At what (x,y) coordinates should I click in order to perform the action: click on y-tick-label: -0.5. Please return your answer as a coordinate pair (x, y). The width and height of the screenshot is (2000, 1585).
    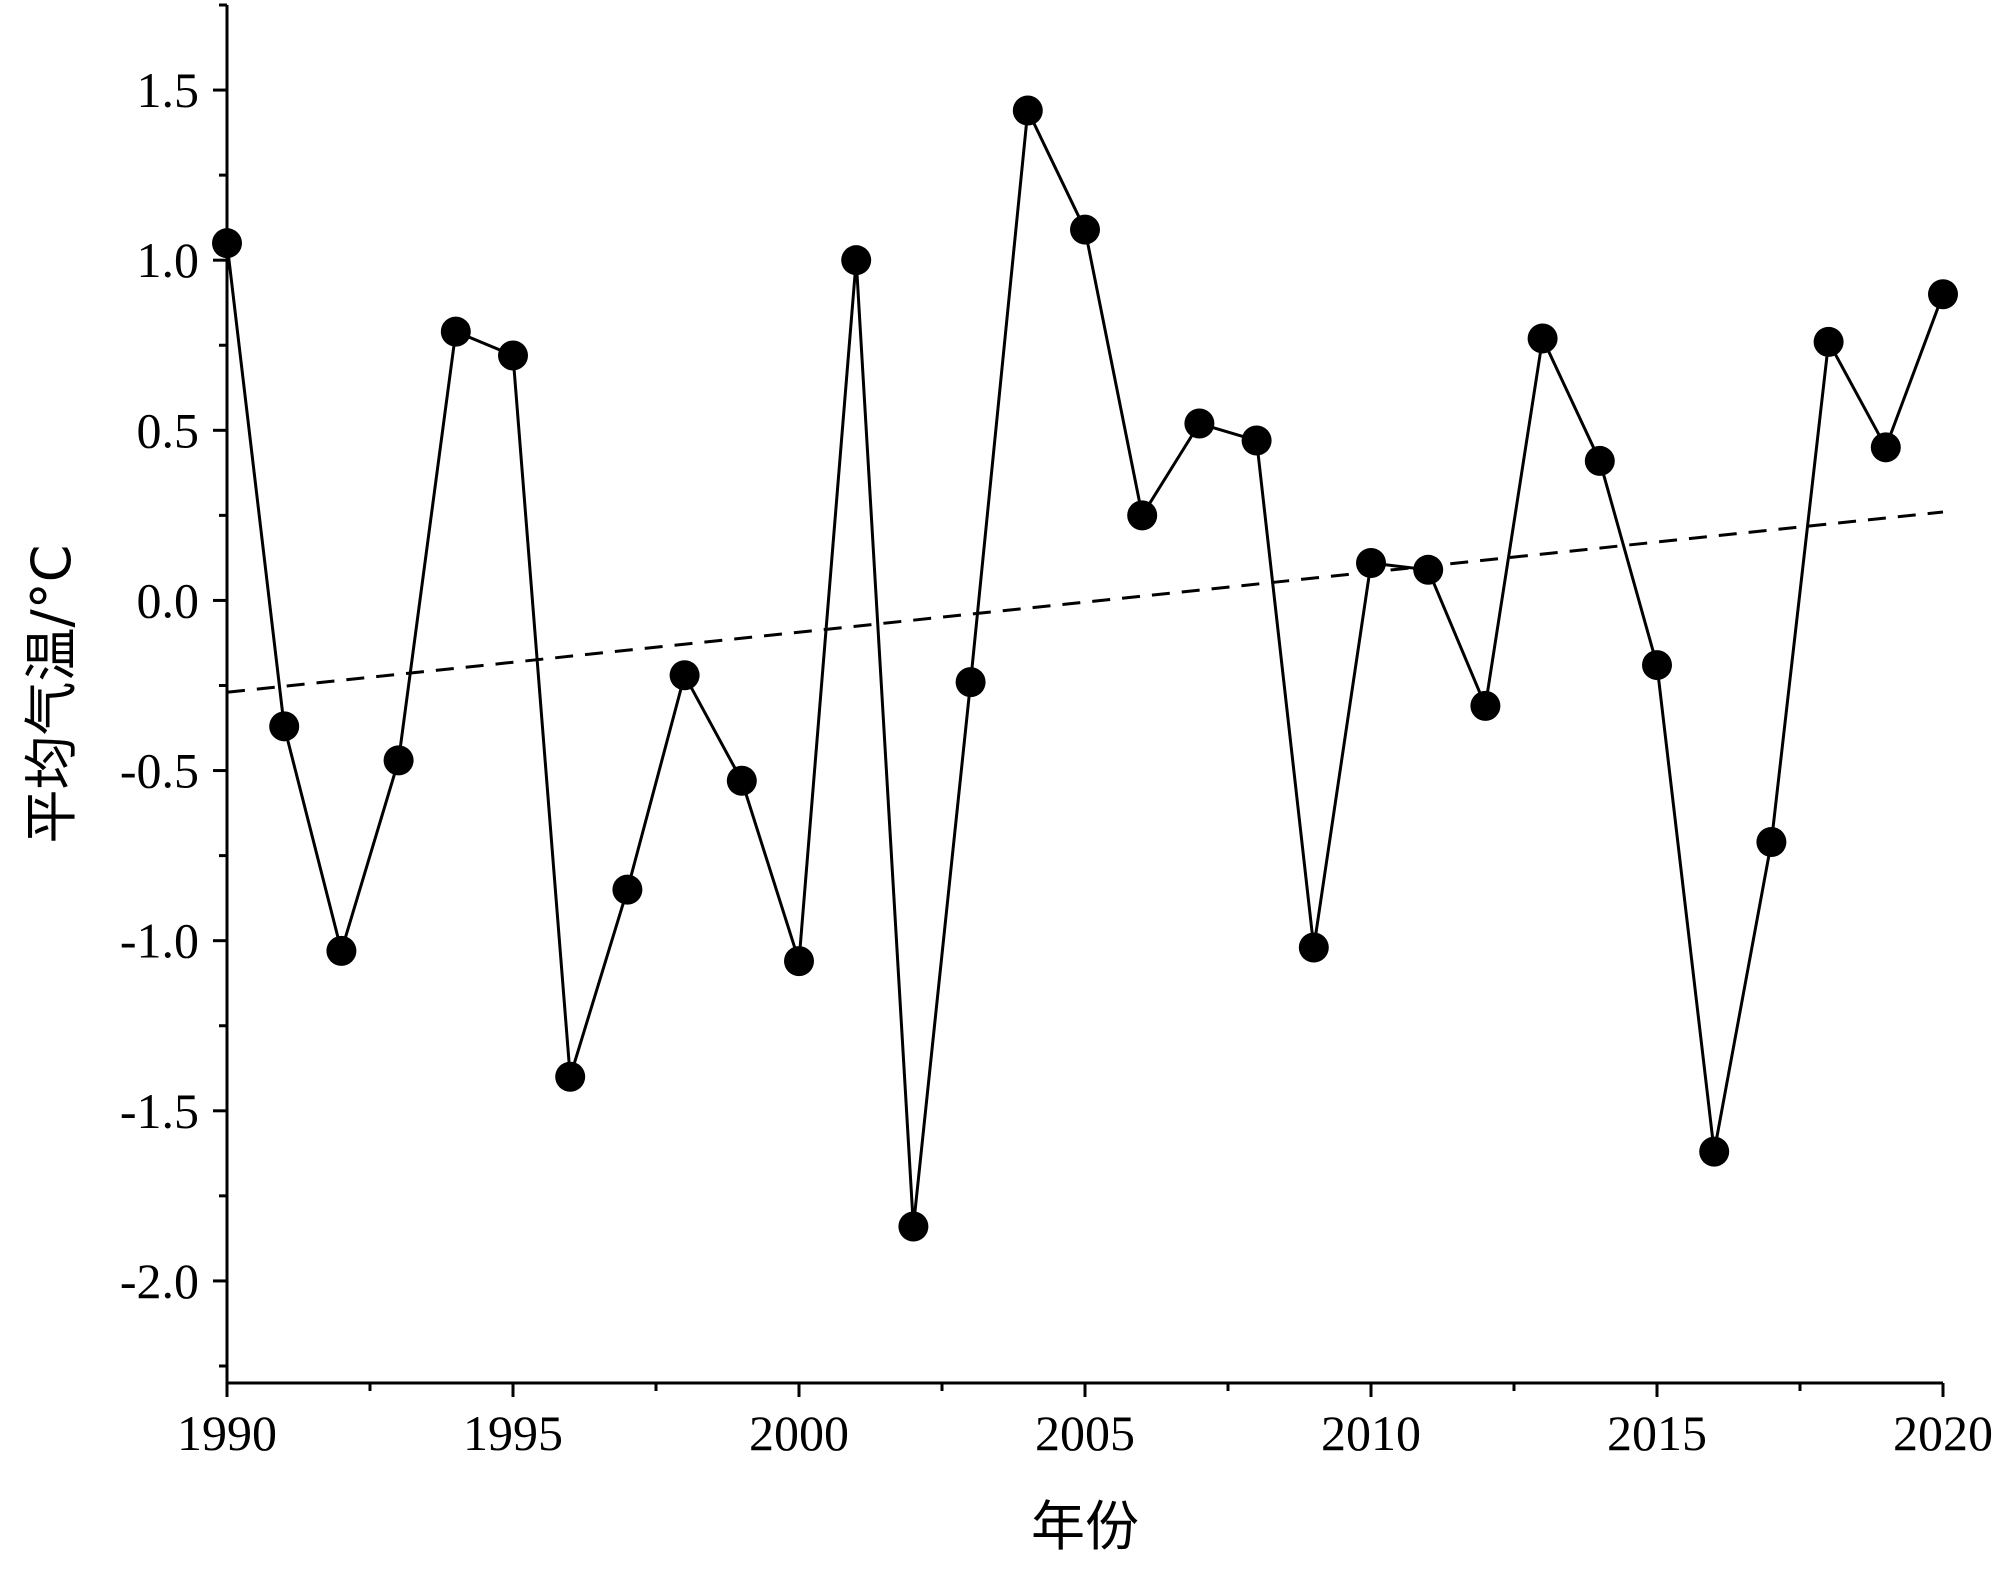
    Looking at the image, I should click on (159, 771).